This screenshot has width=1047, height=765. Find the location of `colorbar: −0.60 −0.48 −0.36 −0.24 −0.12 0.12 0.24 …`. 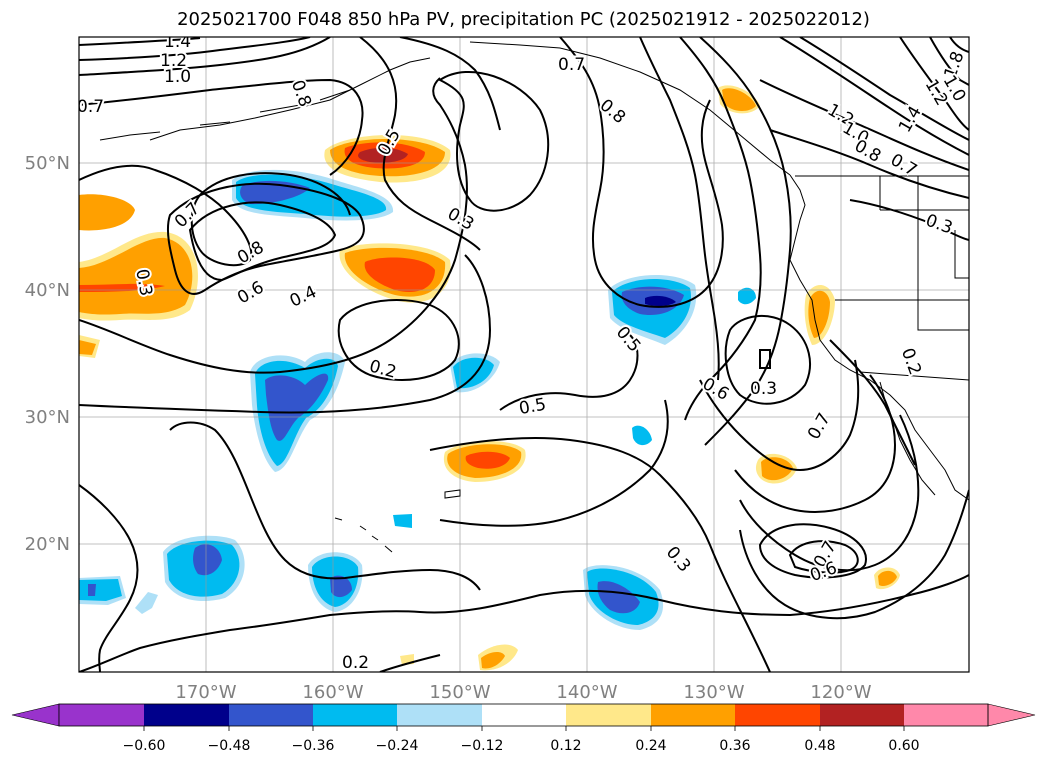

colorbar: −0.60 −0.48 −0.36 −0.24 −0.12 0.12 0.24 … is located at coordinates (523, 728).